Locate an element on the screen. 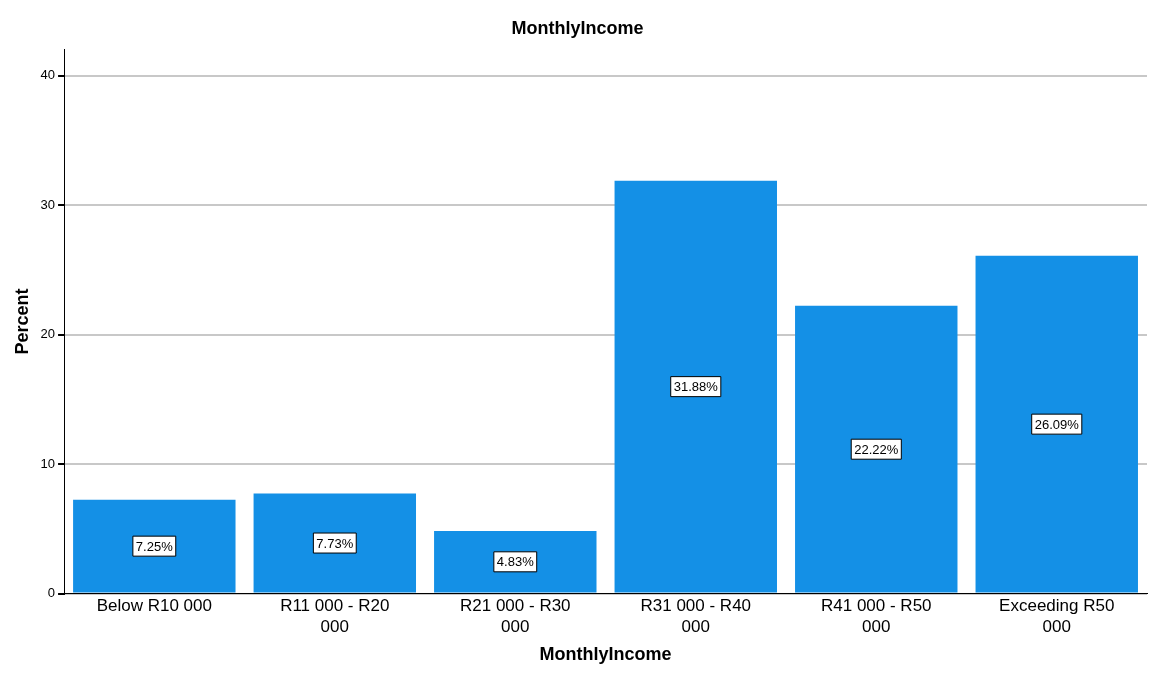 This screenshot has width=1159, height=678. y-tick-label: 30 is located at coordinates (48, 204).